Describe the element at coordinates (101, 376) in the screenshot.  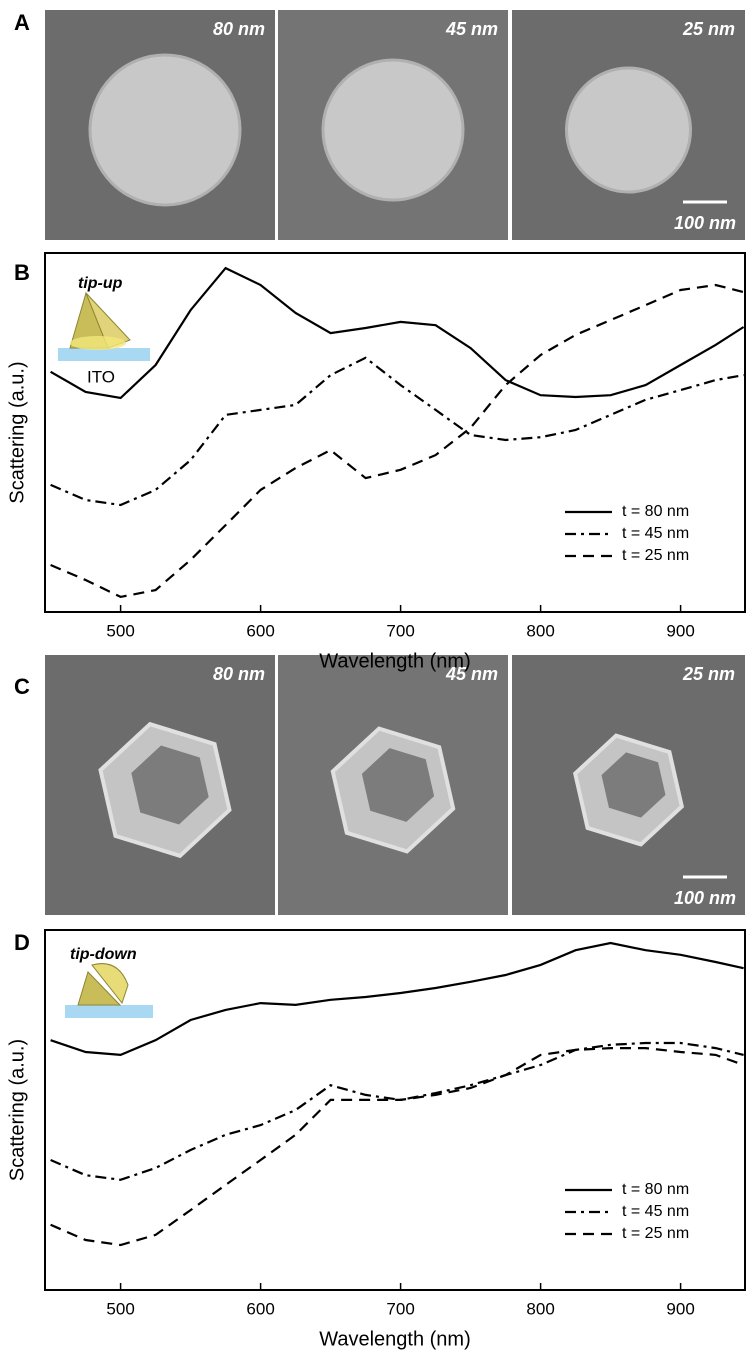
I see `annotation: ITO` at that location.